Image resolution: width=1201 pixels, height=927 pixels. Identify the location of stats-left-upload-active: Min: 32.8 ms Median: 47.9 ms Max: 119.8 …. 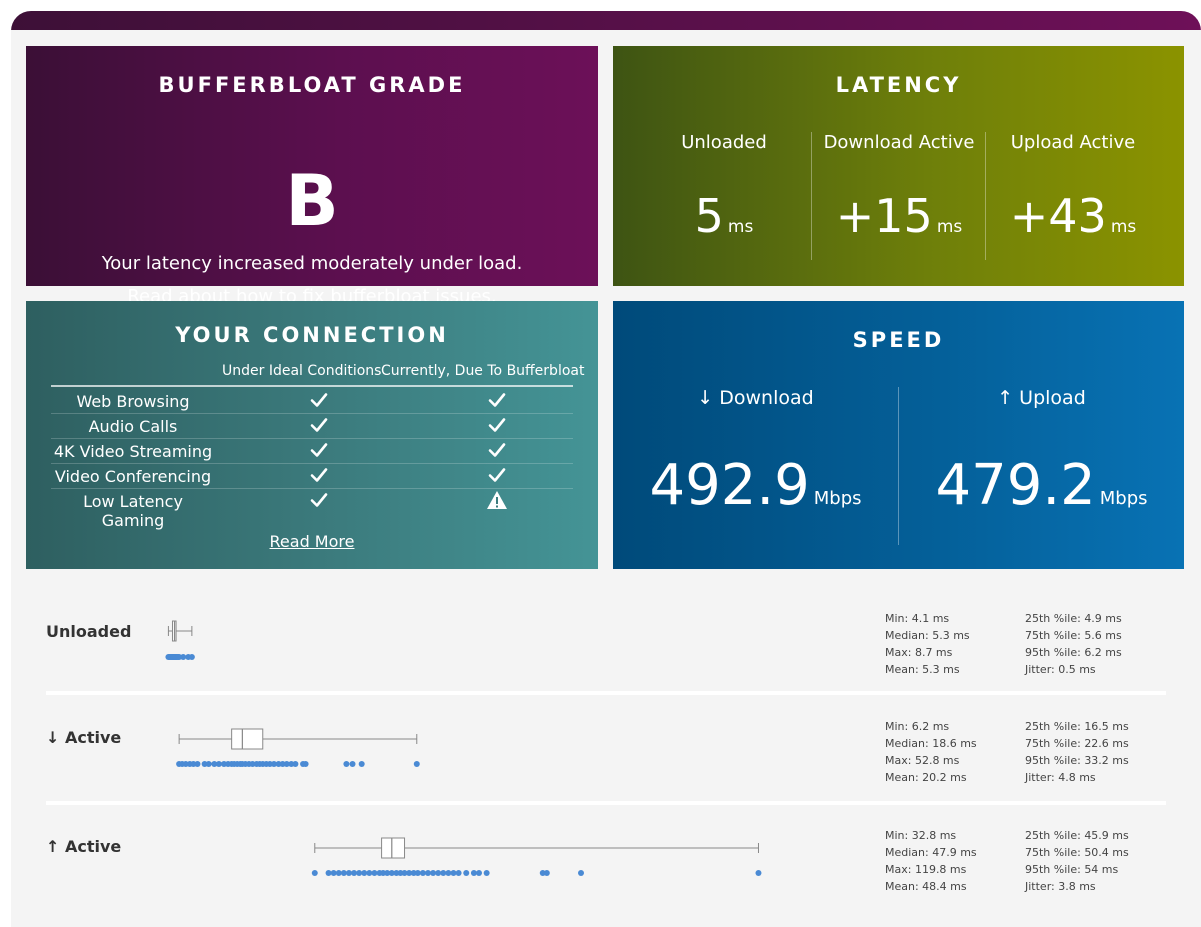
(931, 861).